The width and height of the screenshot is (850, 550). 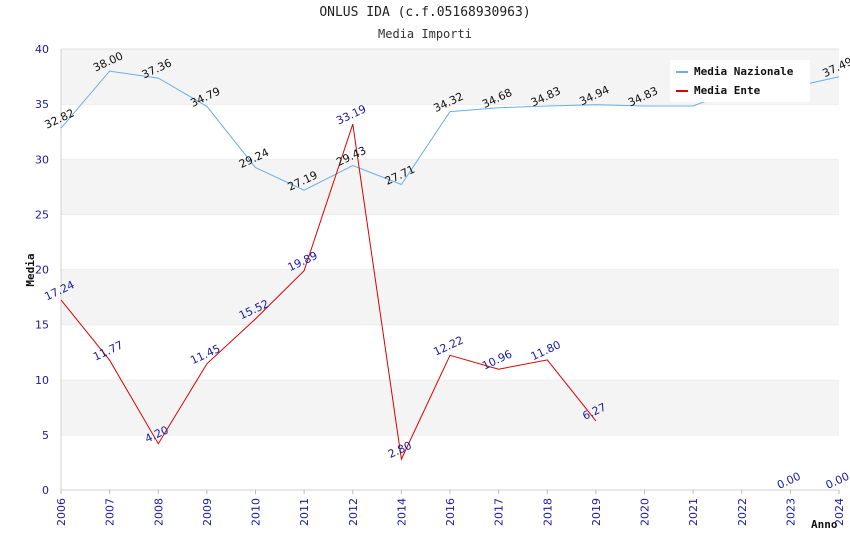 I want to click on x-tick-label: 2011, so click(x=304, y=512).